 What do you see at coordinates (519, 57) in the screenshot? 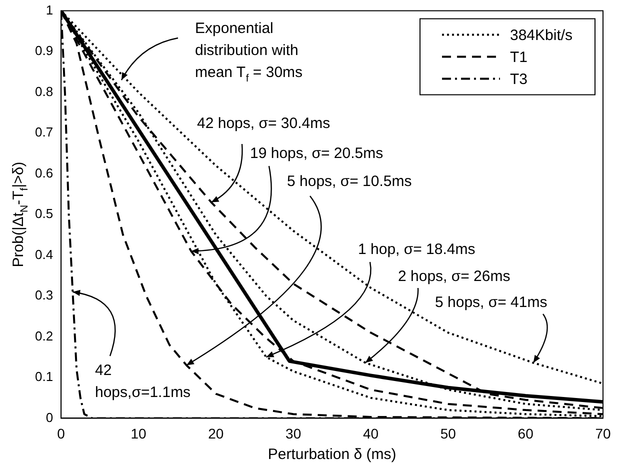
I see `legend-label: T1` at bounding box center [519, 57].